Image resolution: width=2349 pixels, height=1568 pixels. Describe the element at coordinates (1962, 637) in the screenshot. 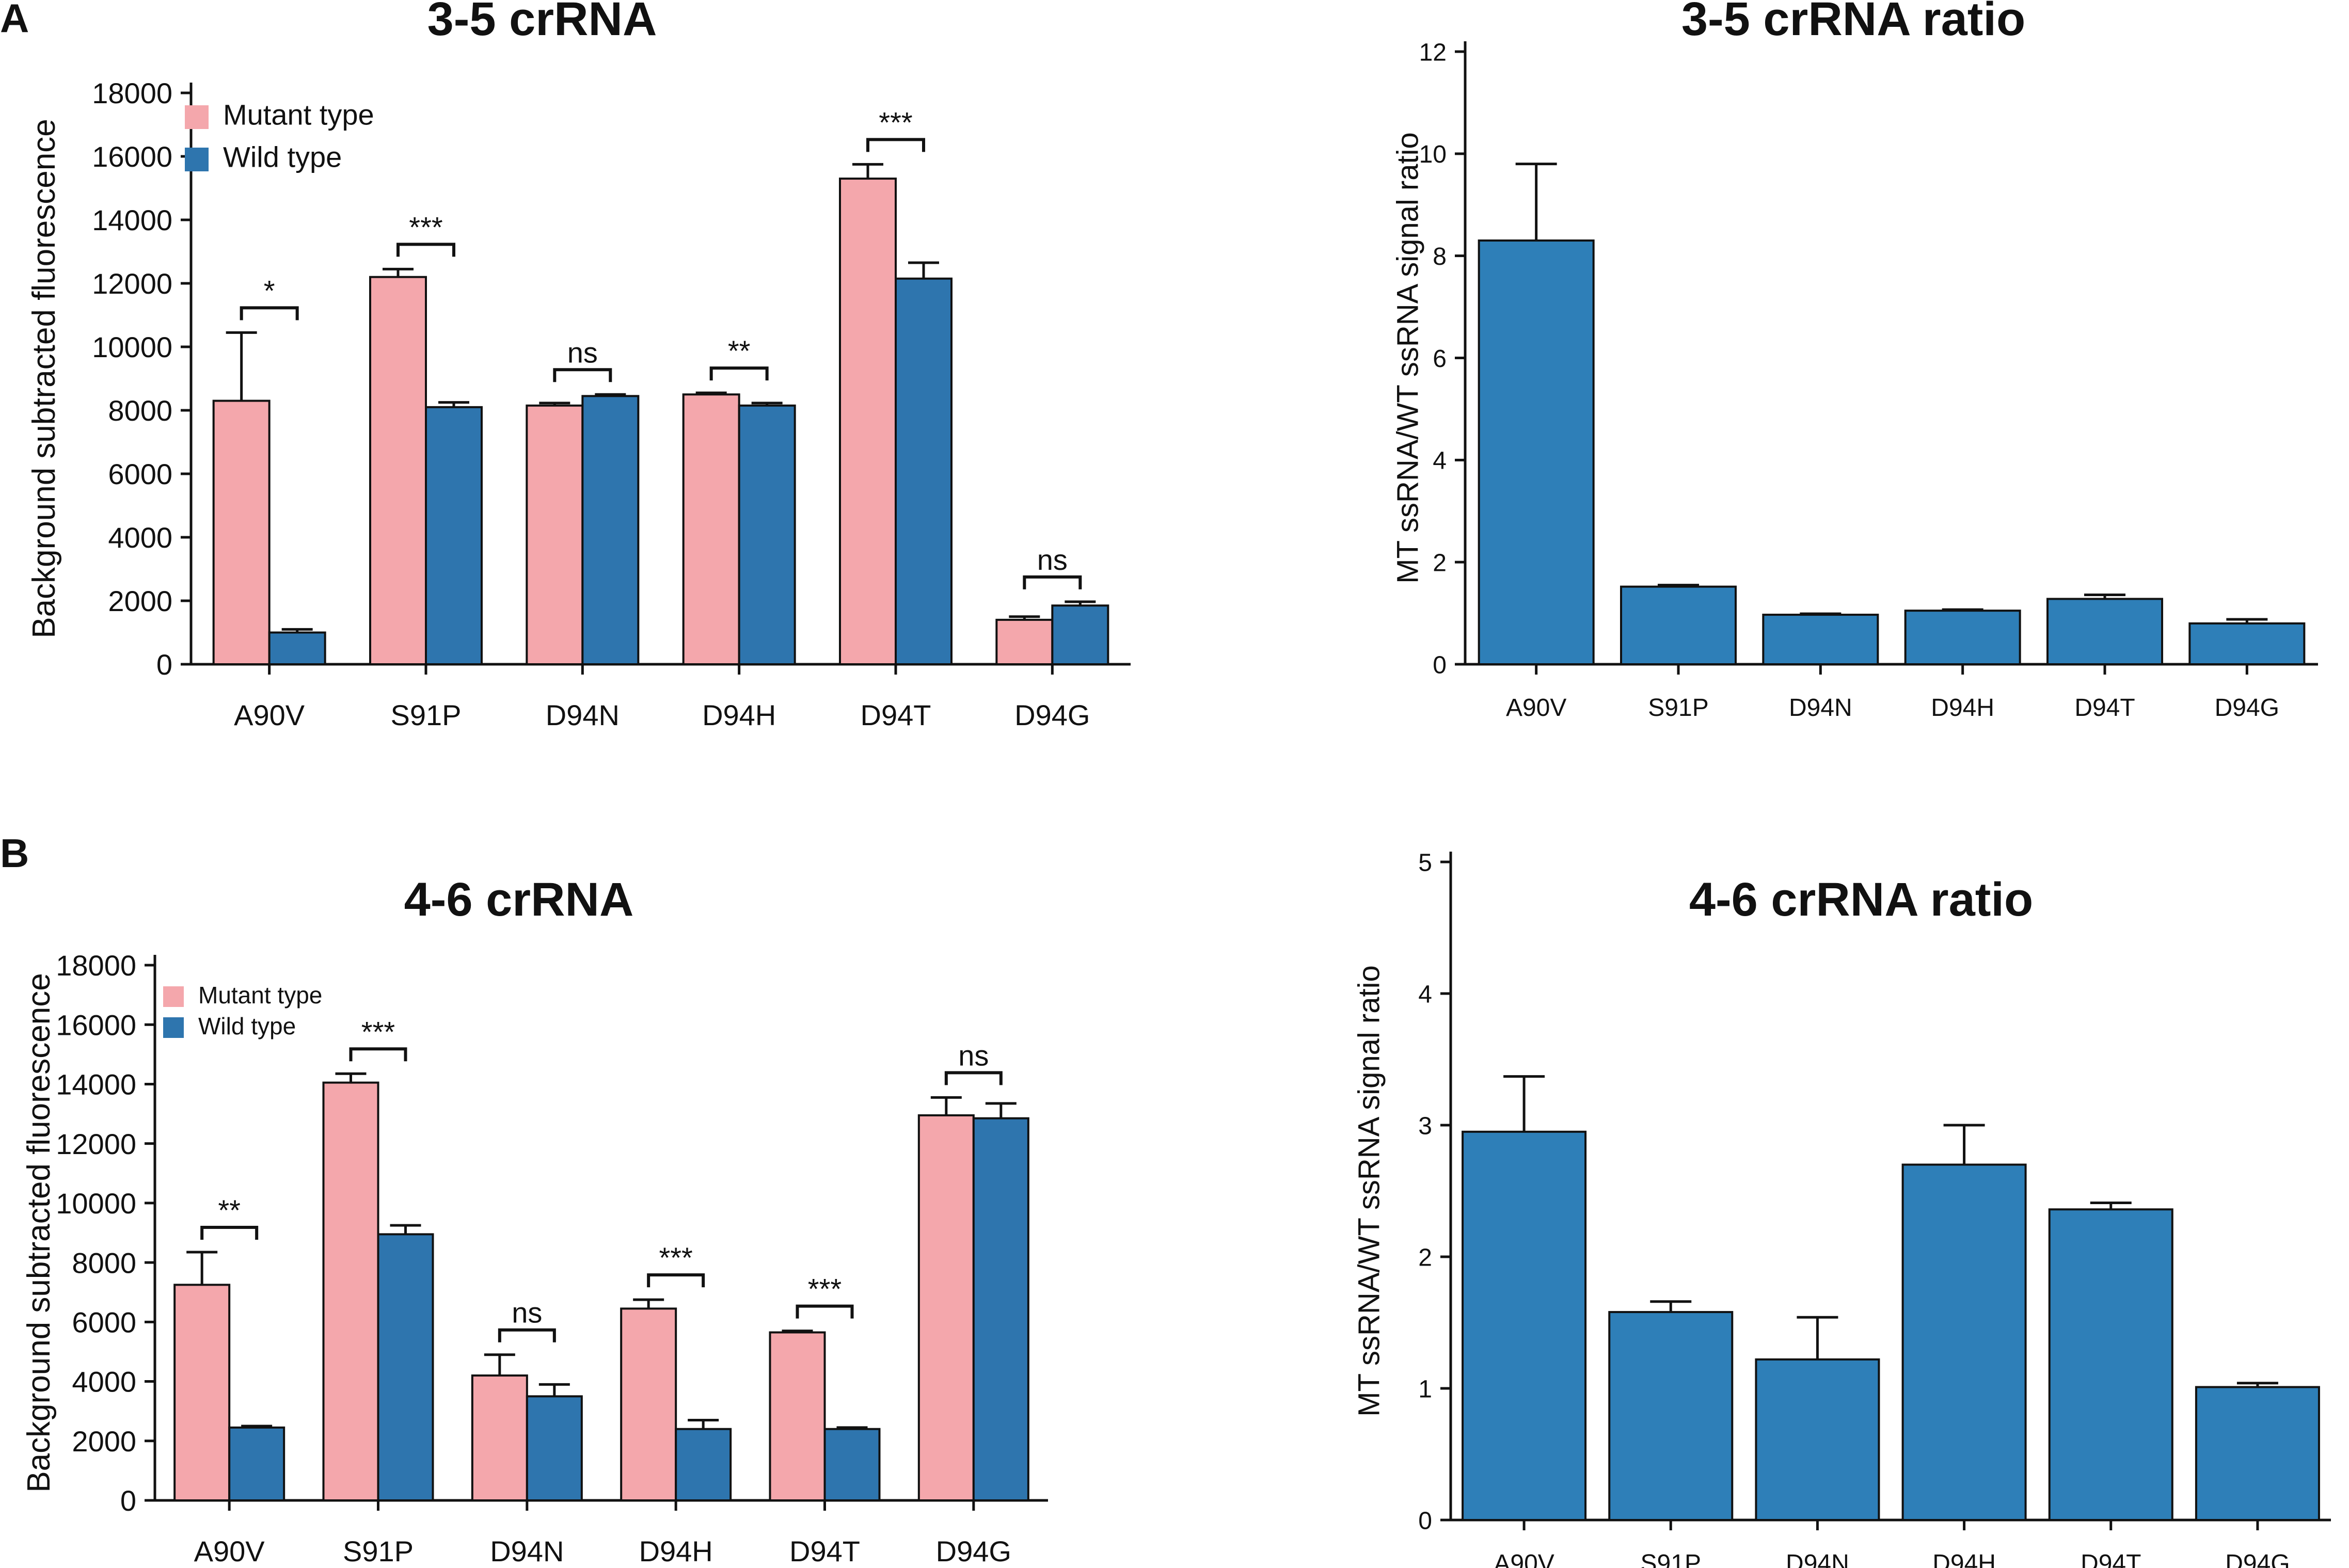

I see `bar-mt-wt-ratio-d94h` at that location.